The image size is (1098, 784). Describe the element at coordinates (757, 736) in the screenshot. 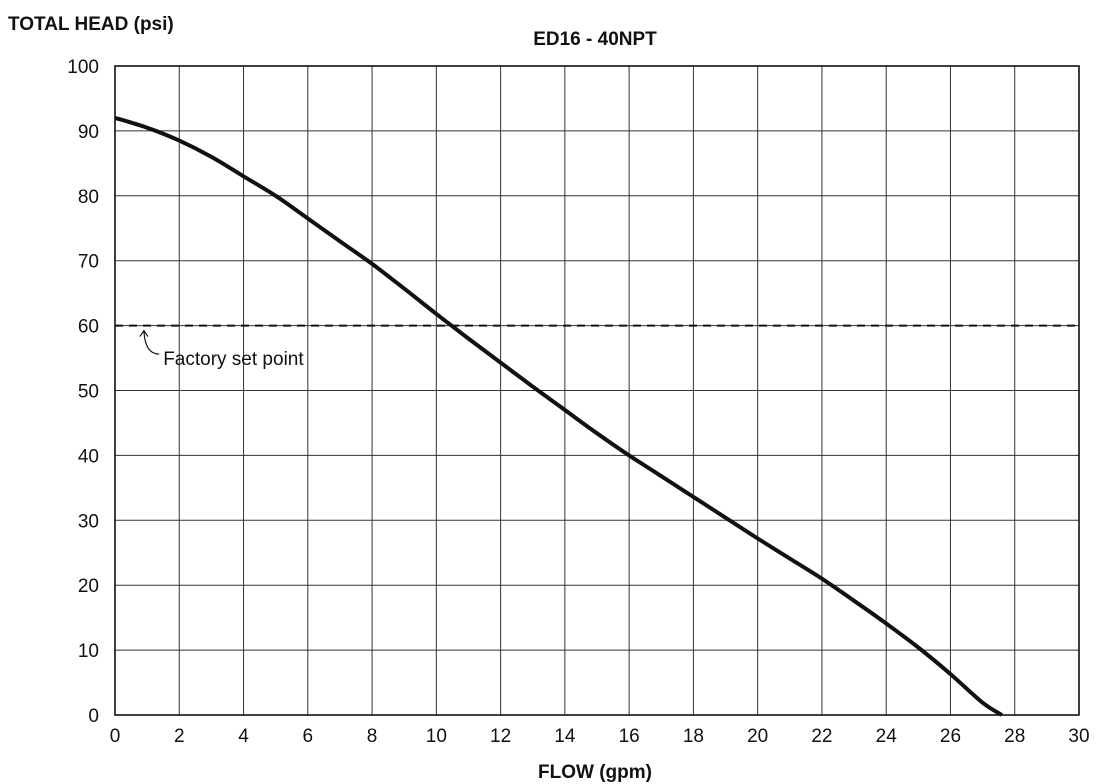

I see `x-tick-label-20: 20` at that location.